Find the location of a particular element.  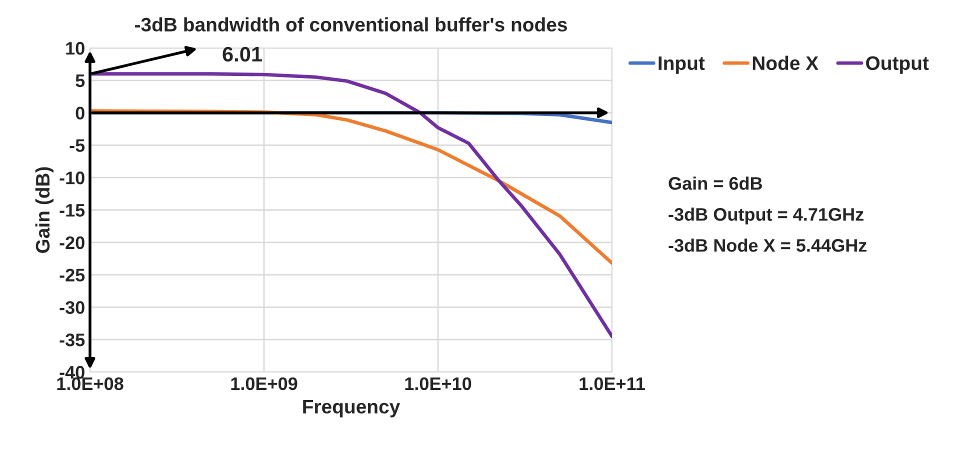

x-tick-label: 1.0E+11 is located at coordinates (612, 383).